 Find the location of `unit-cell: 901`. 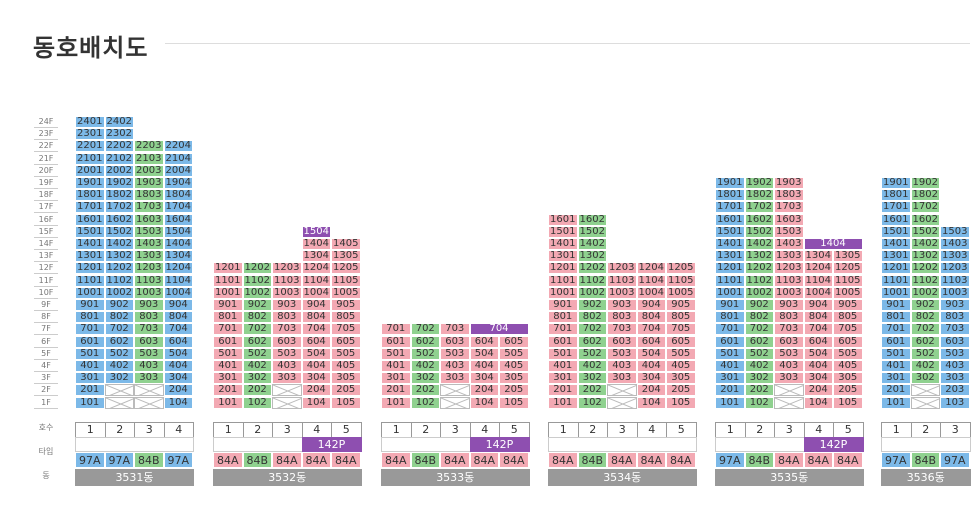

unit-cell: 901 is located at coordinates (730, 305).